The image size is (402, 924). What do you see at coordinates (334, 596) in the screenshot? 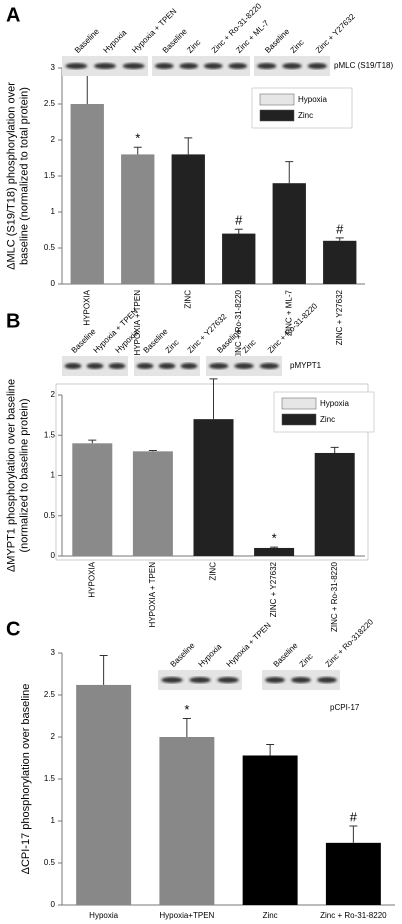
I see `x-tick-label: ZINC + Ro-31-8220` at bounding box center [334, 596].